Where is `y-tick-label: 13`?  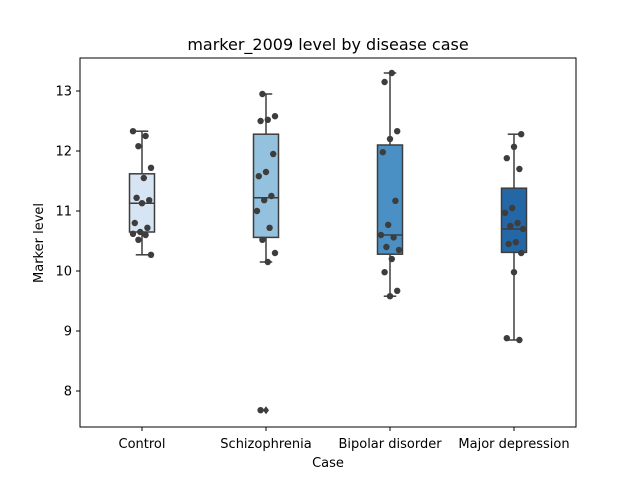
y-tick-label: 13 is located at coordinates (63, 92).